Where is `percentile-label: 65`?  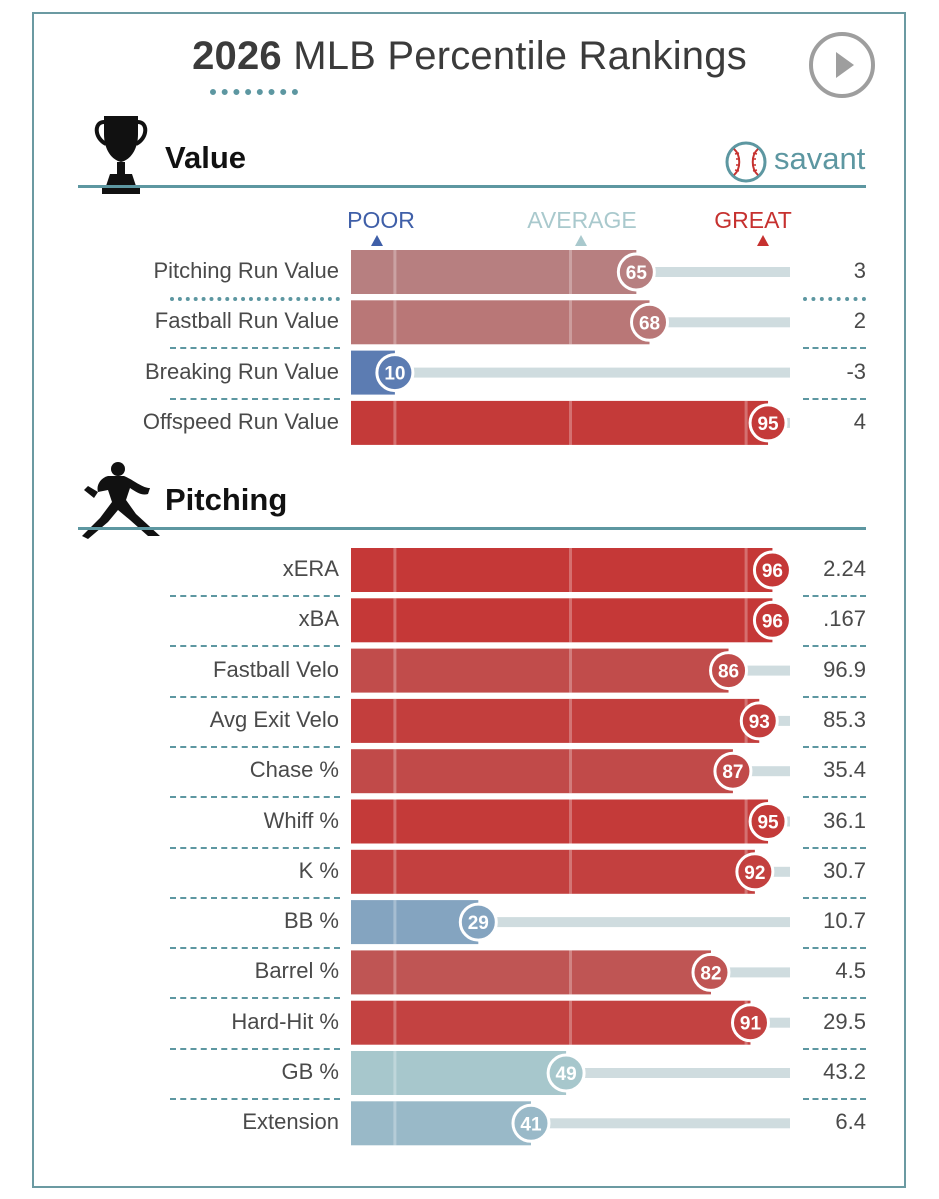 percentile-label: 65 is located at coordinates (637, 273).